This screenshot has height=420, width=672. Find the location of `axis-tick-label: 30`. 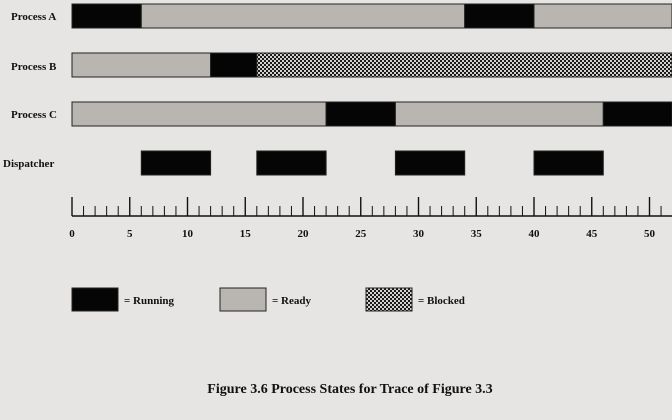

axis-tick-label: 30 is located at coordinates (419, 234).